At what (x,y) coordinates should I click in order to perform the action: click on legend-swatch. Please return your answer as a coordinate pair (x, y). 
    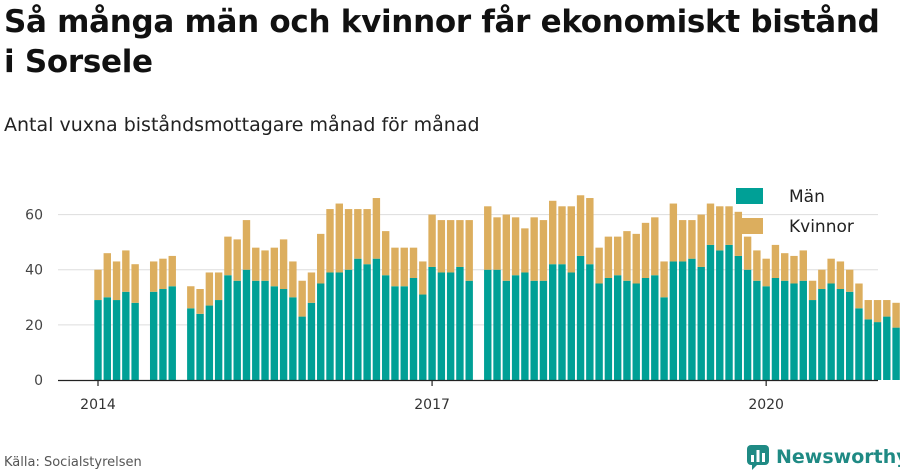
    Looking at the image, I should click on (749, 226).